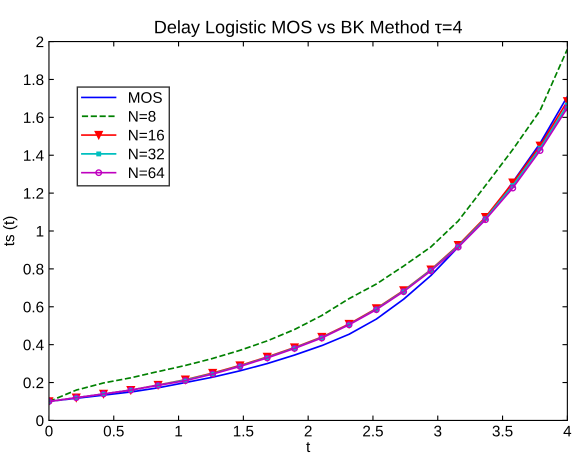  What do you see at coordinates (438, 431) in the screenshot?
I see `x-tick-label: 3` at bounding box center [438, 431].